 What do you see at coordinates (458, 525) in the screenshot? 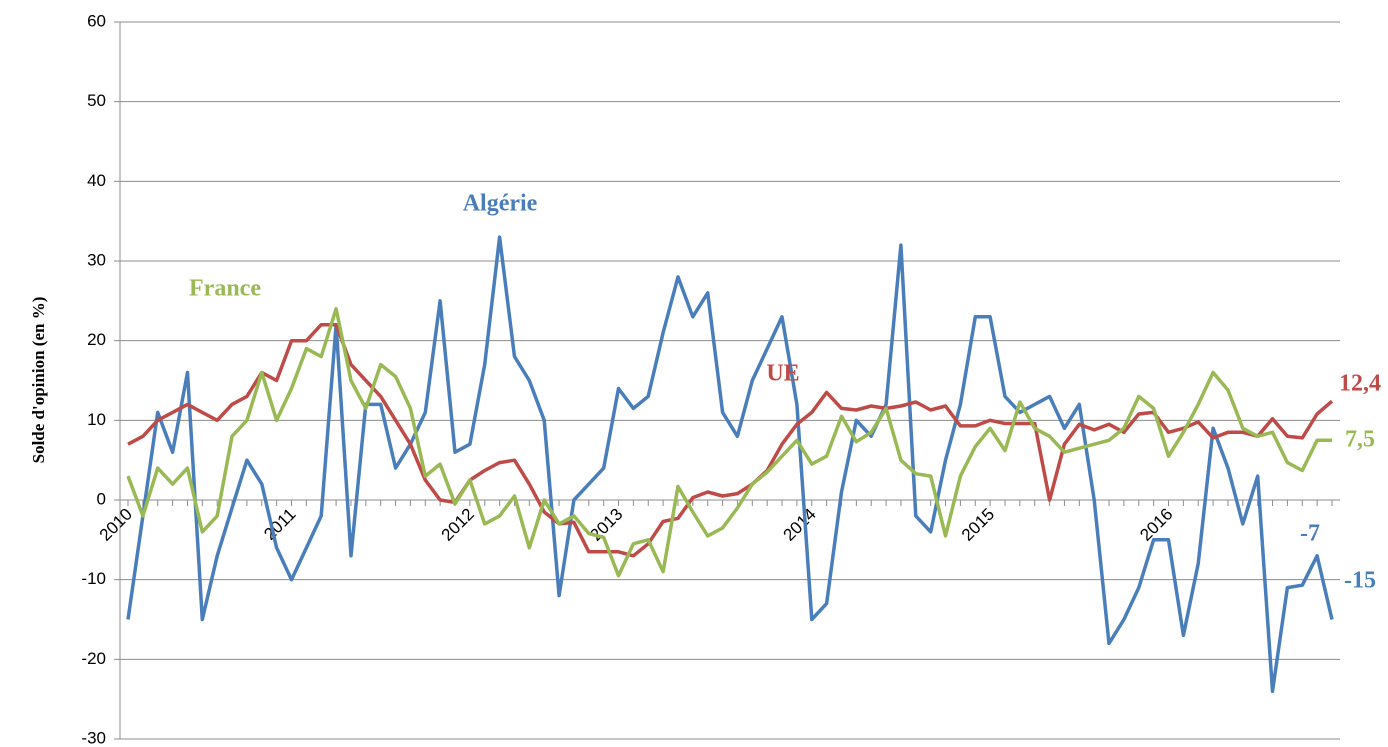
I see `x-tick-label: 2012` at bounding box center [458, 525].